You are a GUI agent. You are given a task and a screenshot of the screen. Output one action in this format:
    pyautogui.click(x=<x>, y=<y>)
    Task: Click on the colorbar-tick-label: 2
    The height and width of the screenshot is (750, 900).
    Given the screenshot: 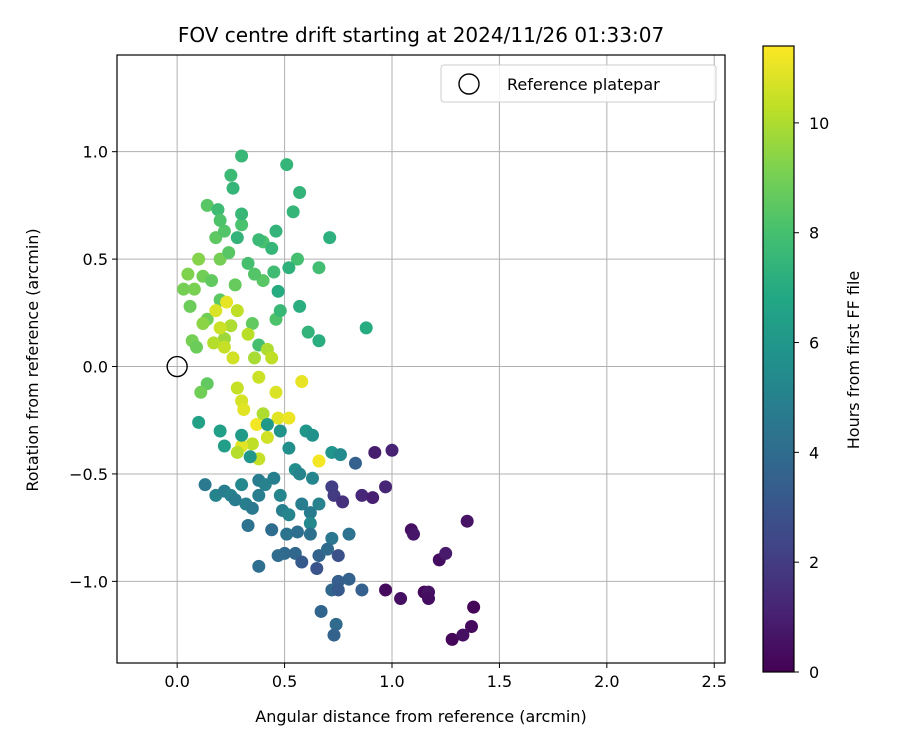 What is the action you would take?
    pyautogui.click(x=814, y=562)
    